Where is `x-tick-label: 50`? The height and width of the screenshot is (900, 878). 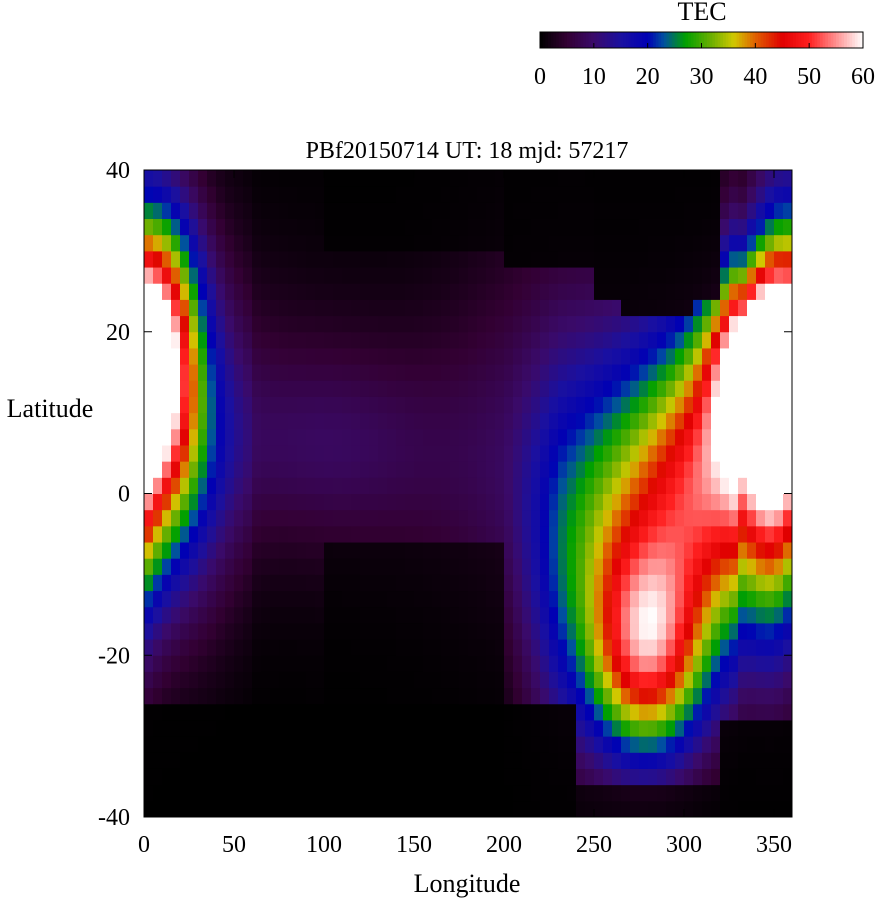 x-tick-label: 50 is located at coordinates (234, 845).